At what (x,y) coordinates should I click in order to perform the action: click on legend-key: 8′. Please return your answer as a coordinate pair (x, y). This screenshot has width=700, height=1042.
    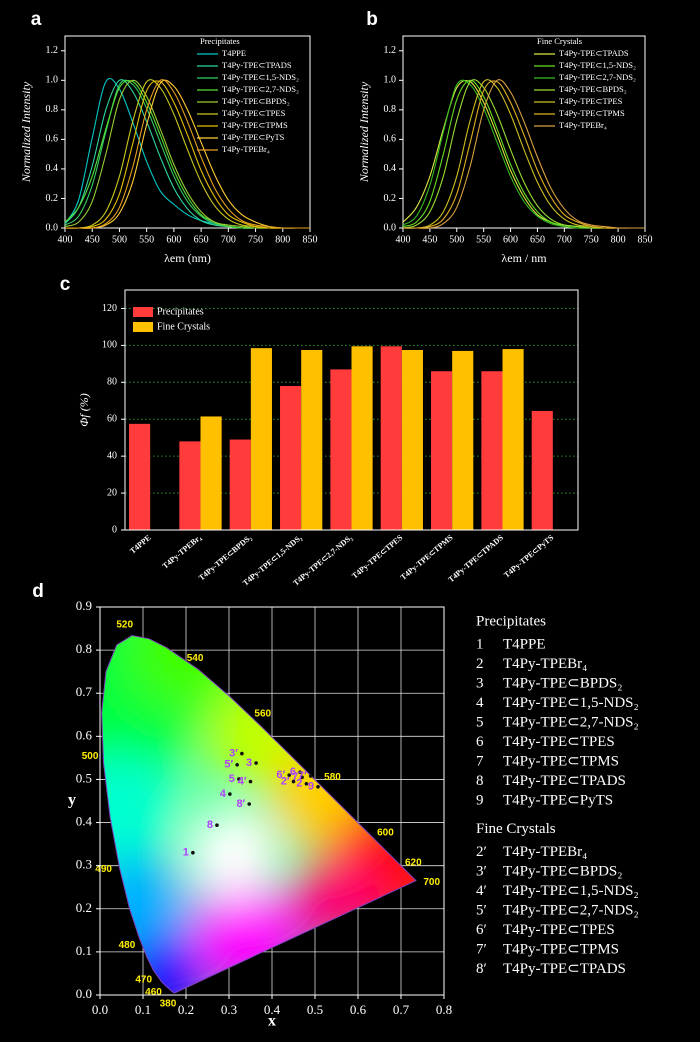
    Looking at the image, I should click on (481, 969).